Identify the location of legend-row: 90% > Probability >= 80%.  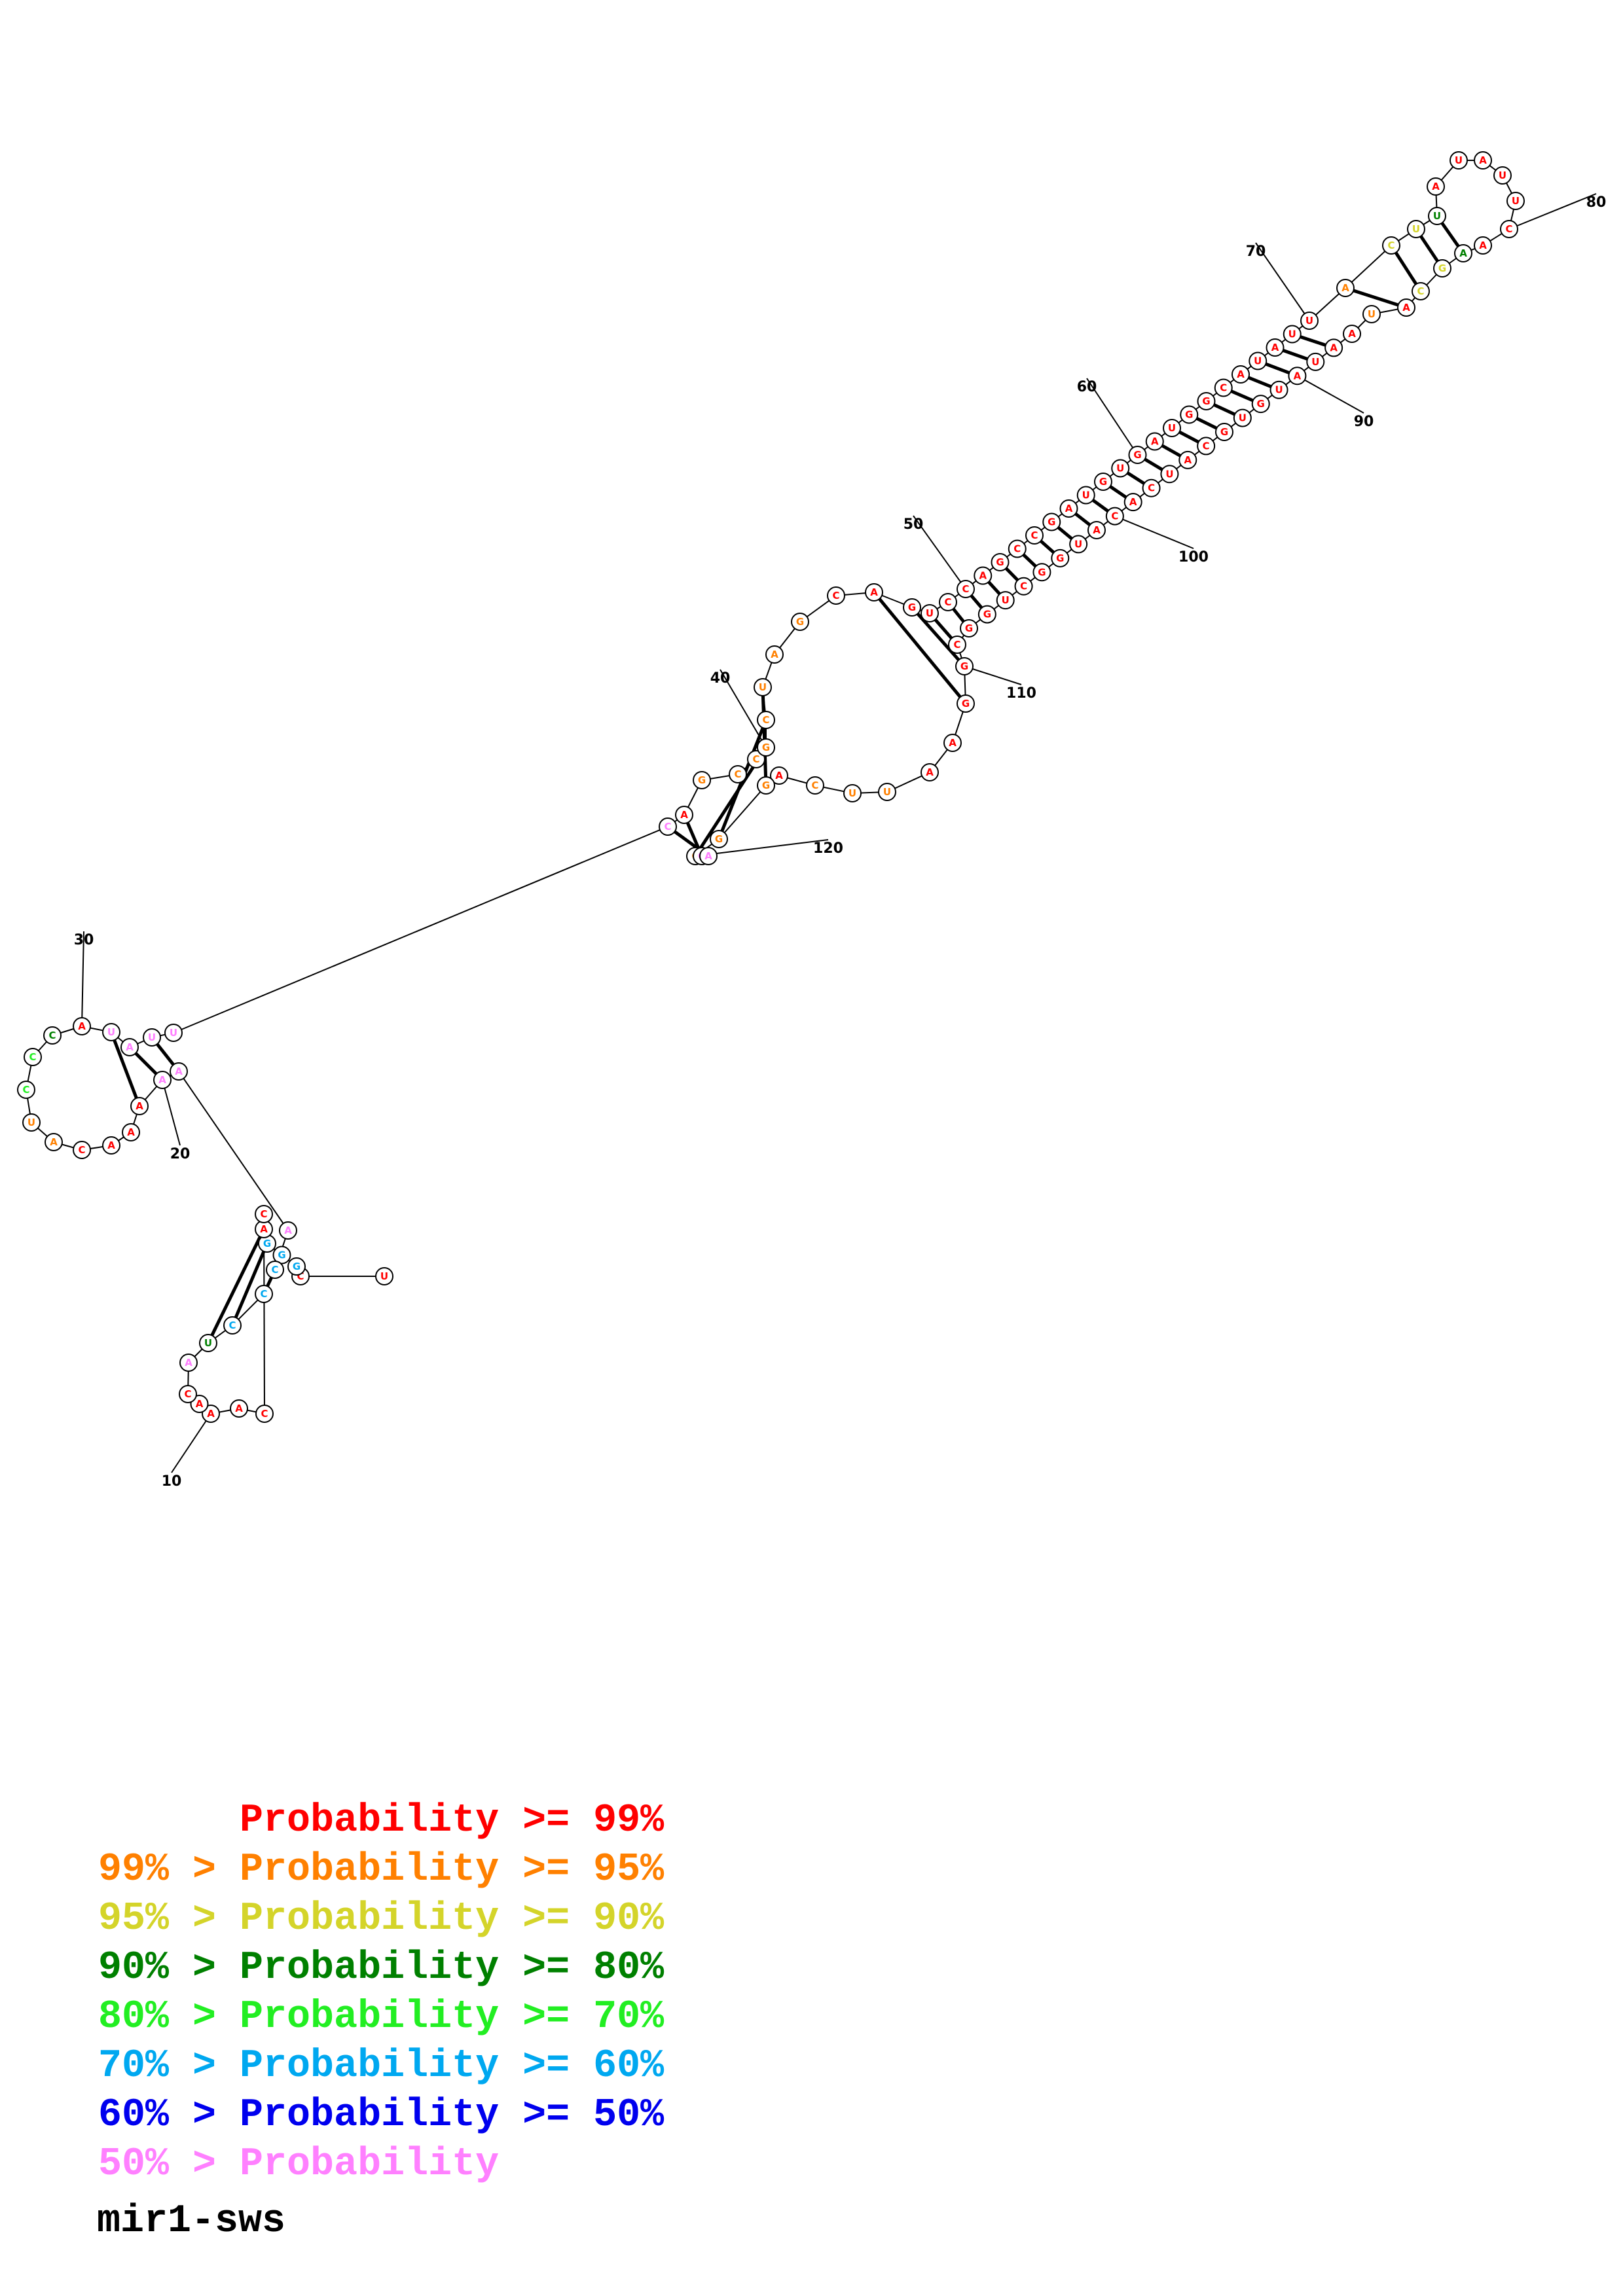
(381, 1968).